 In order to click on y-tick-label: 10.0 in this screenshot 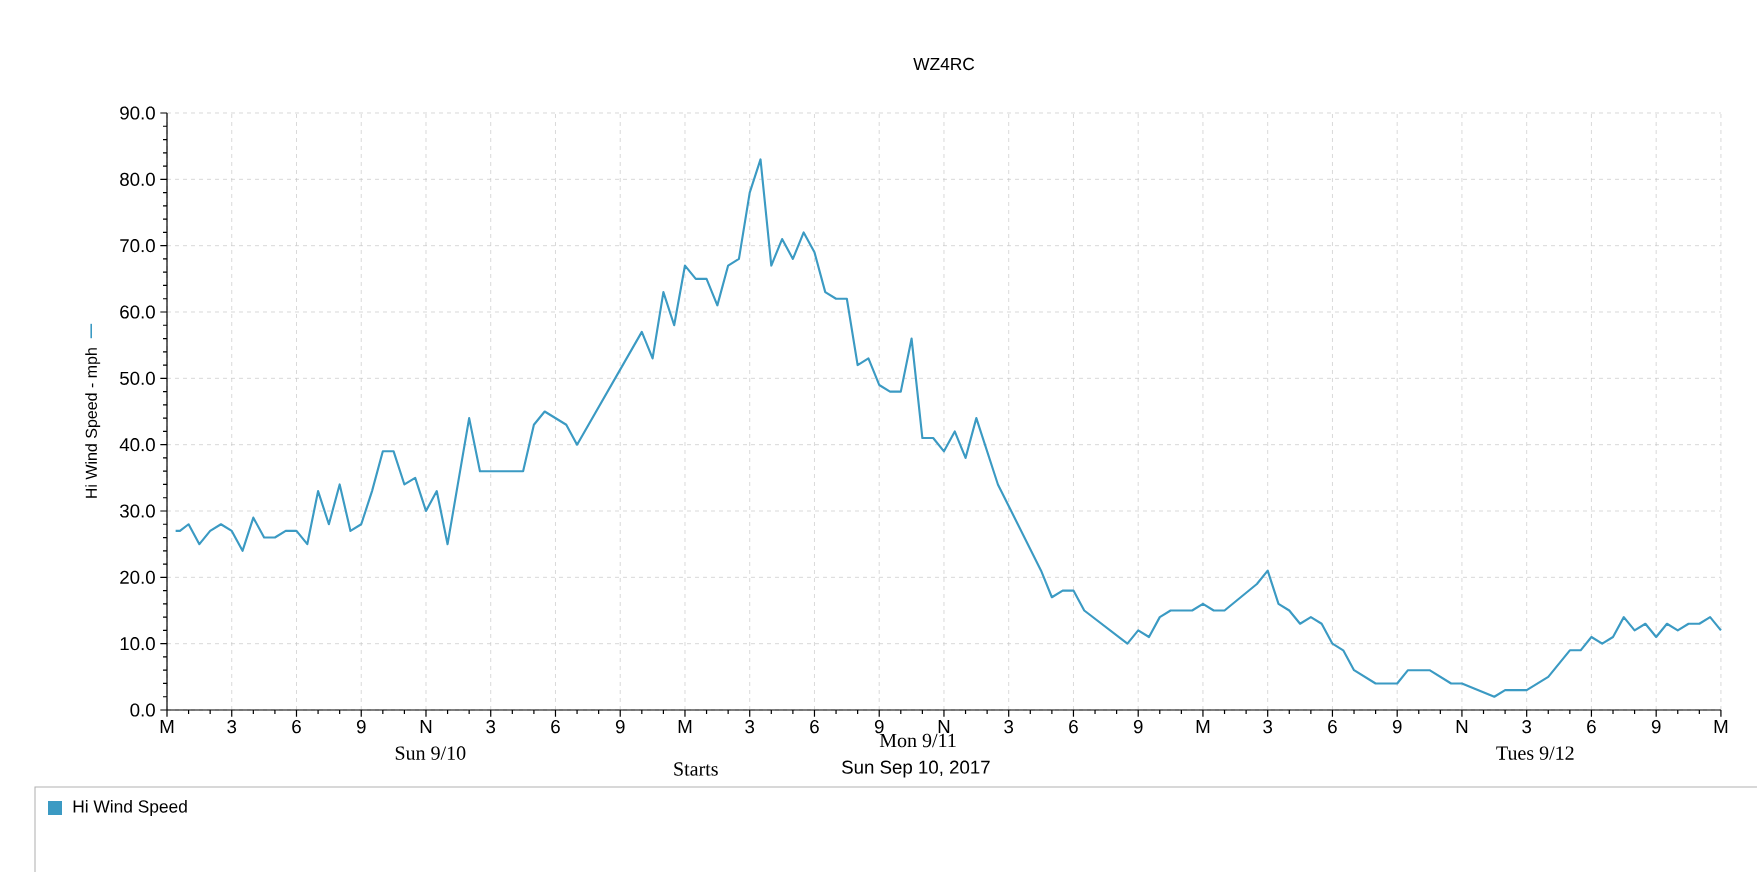, I will do `click(137, 644)`.